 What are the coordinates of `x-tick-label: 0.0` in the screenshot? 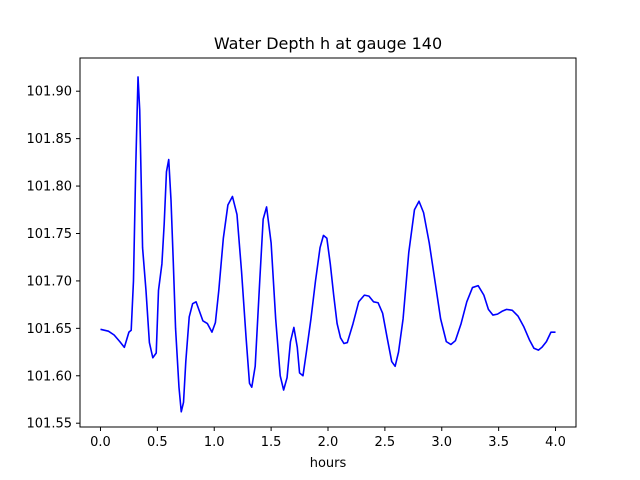 It's located at (100, 442).